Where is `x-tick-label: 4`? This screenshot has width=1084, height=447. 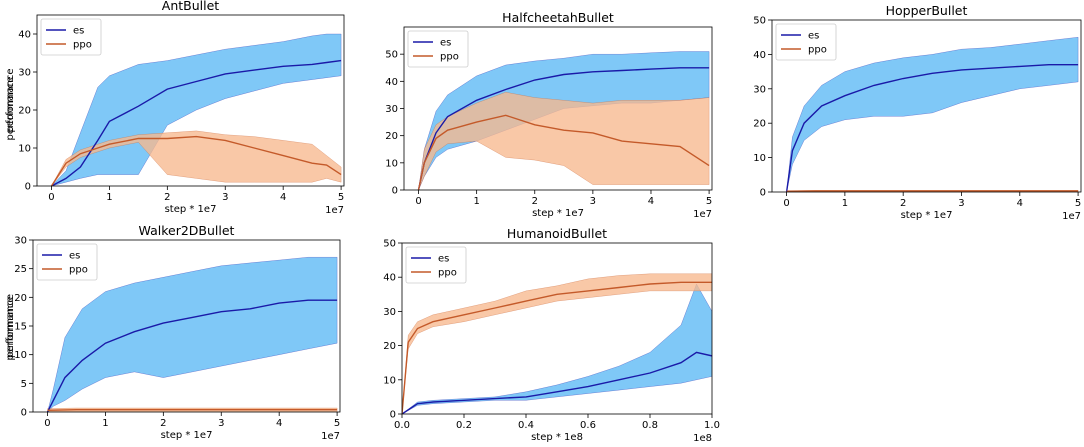
x-tick-label: 4 is located at coordinates (279, 423).